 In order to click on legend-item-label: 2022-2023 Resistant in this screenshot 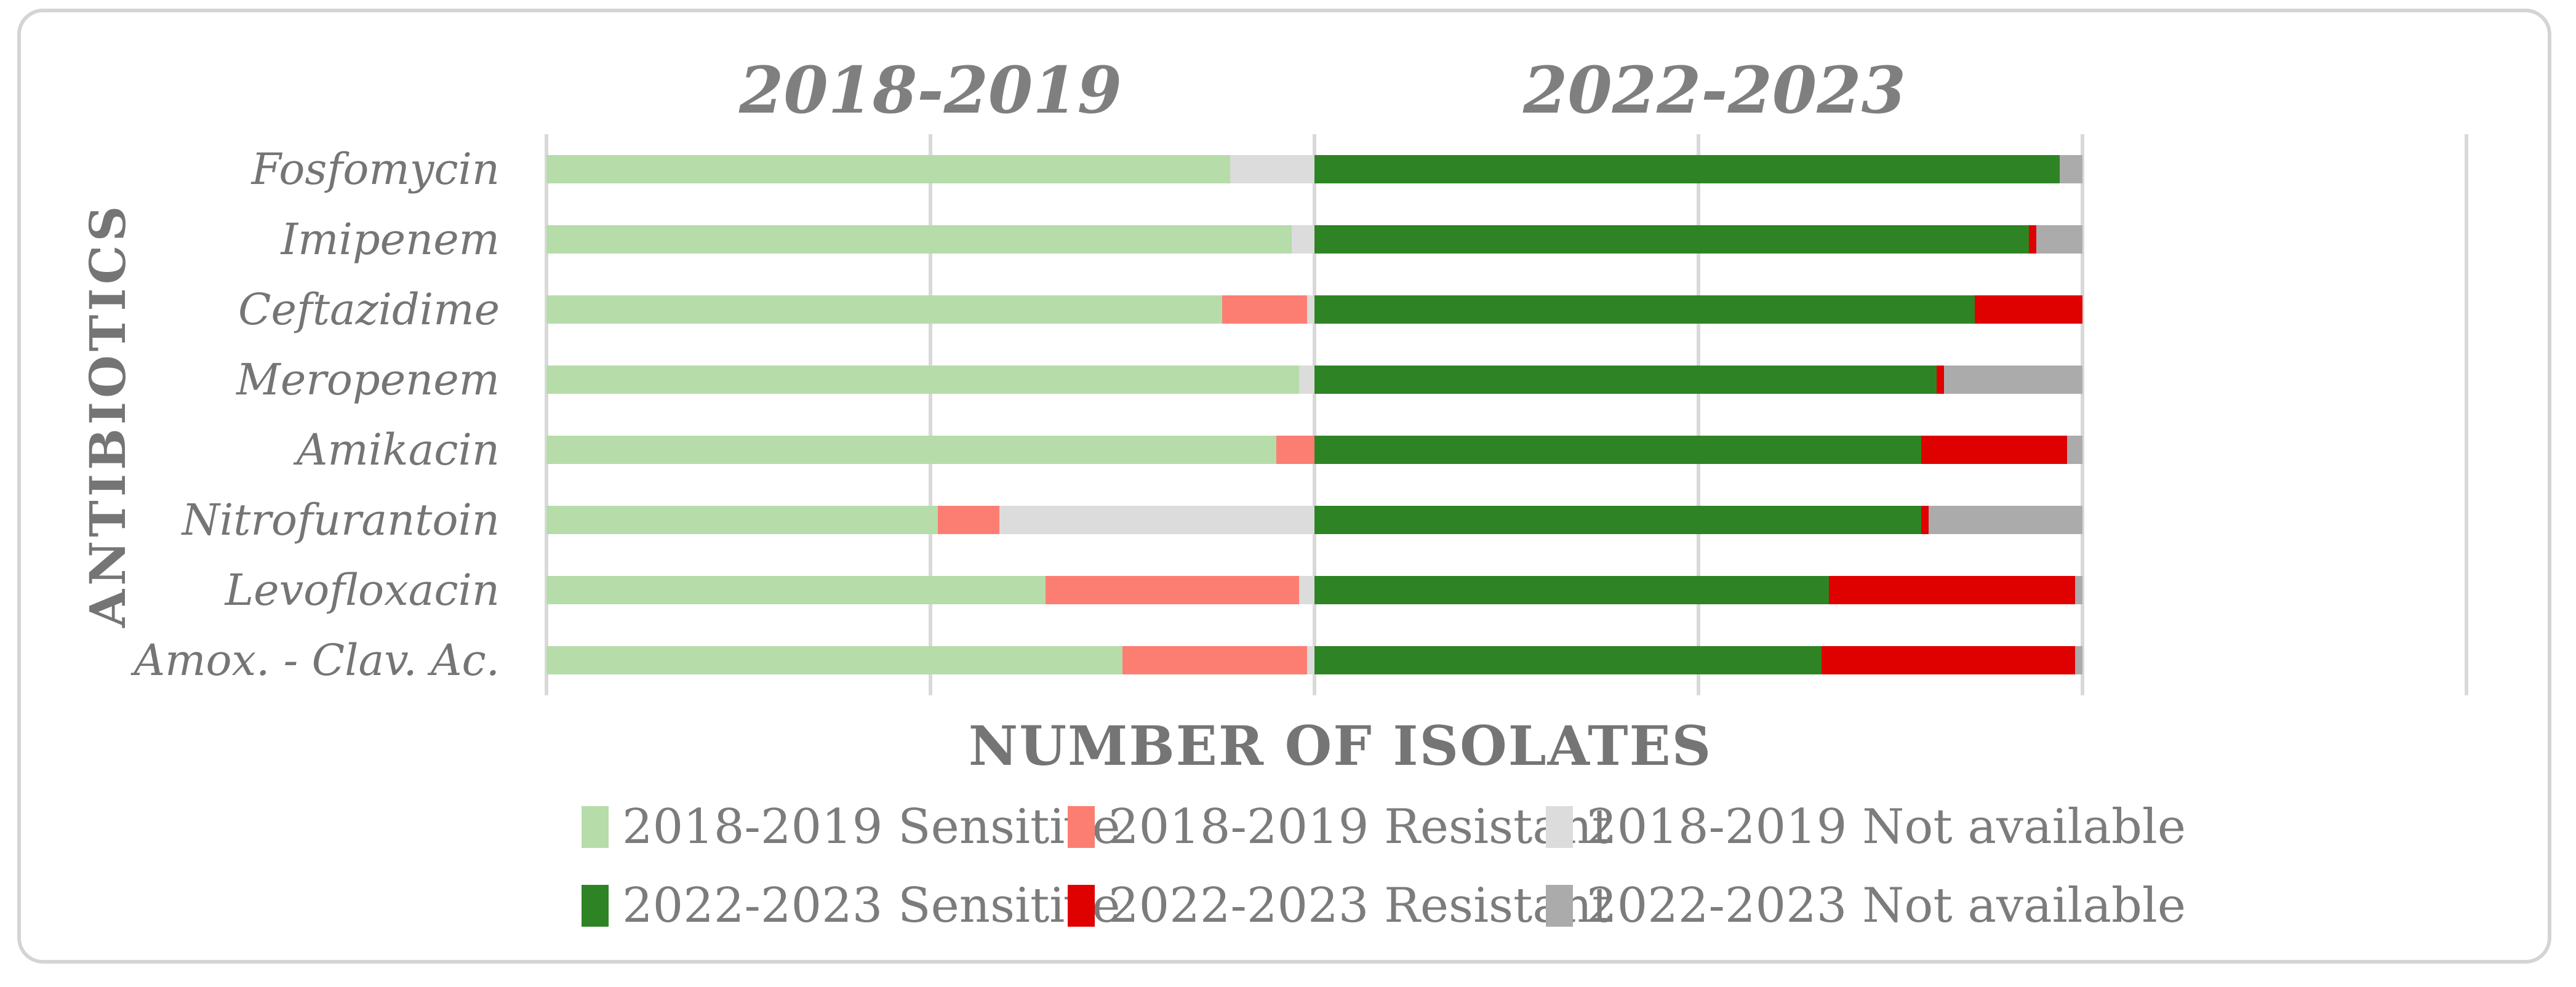, I will do `click(1360, 905)`.